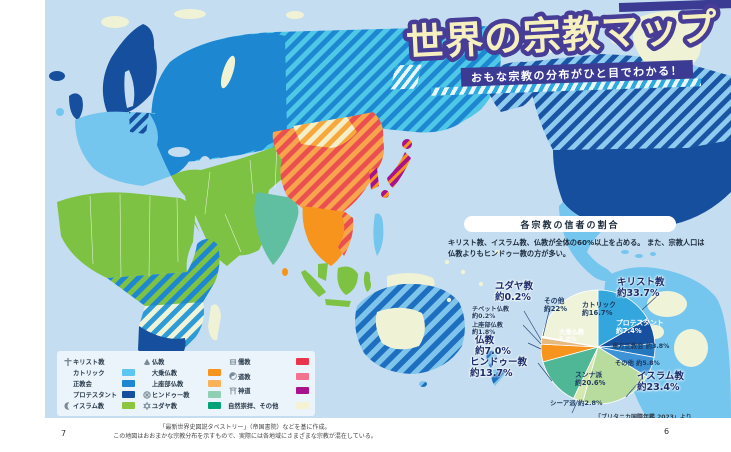  What do you see at coordinates (181, 394) in the screenshot?
I see `legend-item-hindu: ヒンドゥー教` at bounding box center [181, 394].